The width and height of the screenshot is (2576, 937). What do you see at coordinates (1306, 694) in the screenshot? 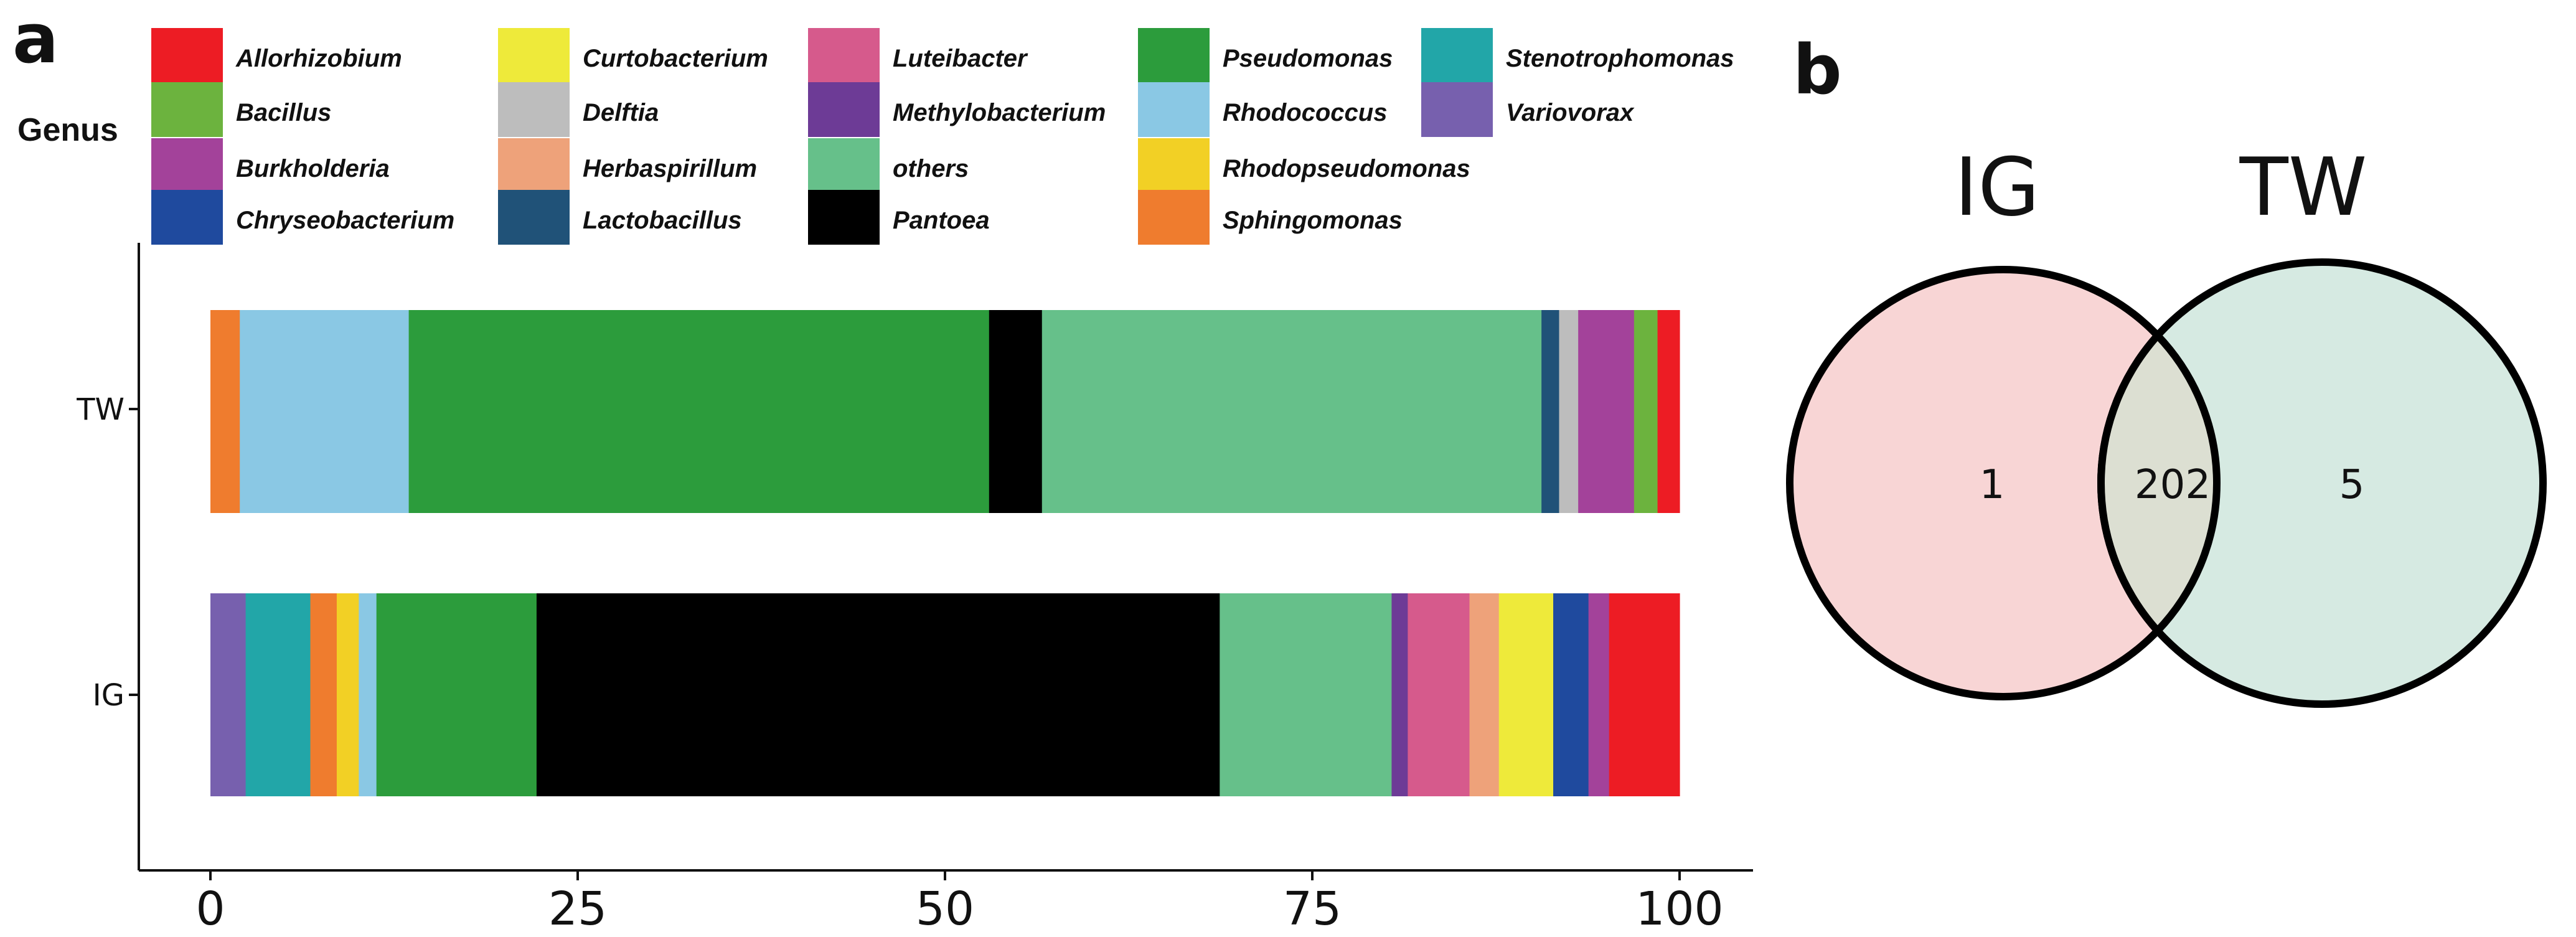
I see `bar-segment-ig-others` at bounding box center [1306, 694].